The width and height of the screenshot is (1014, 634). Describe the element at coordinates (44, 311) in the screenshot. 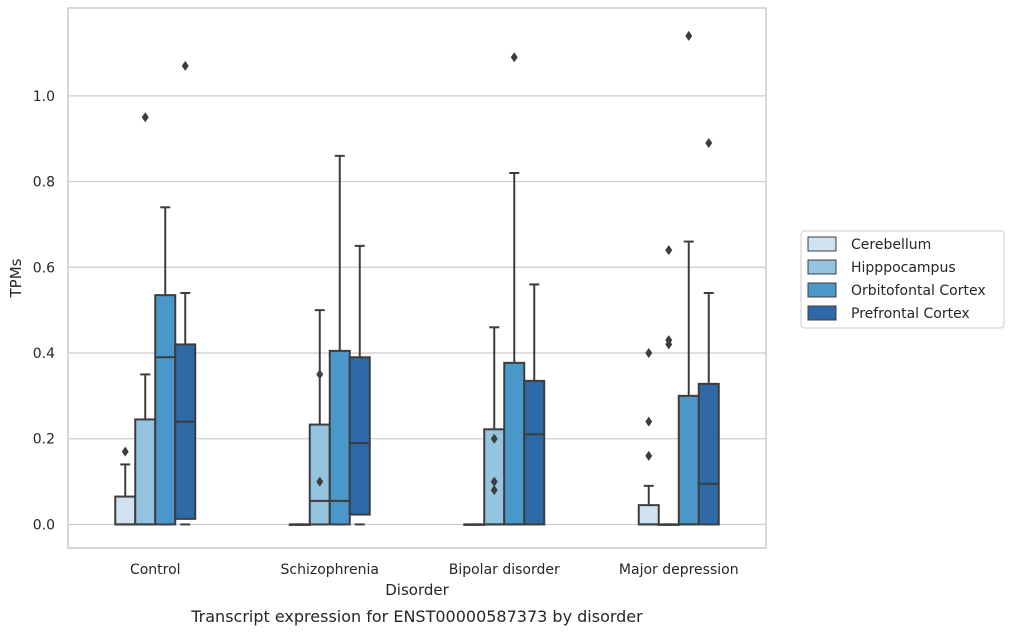

I see `y-tick-labels: 0.0 0.2 0.4 0.6 0.8 1.0` at that location.